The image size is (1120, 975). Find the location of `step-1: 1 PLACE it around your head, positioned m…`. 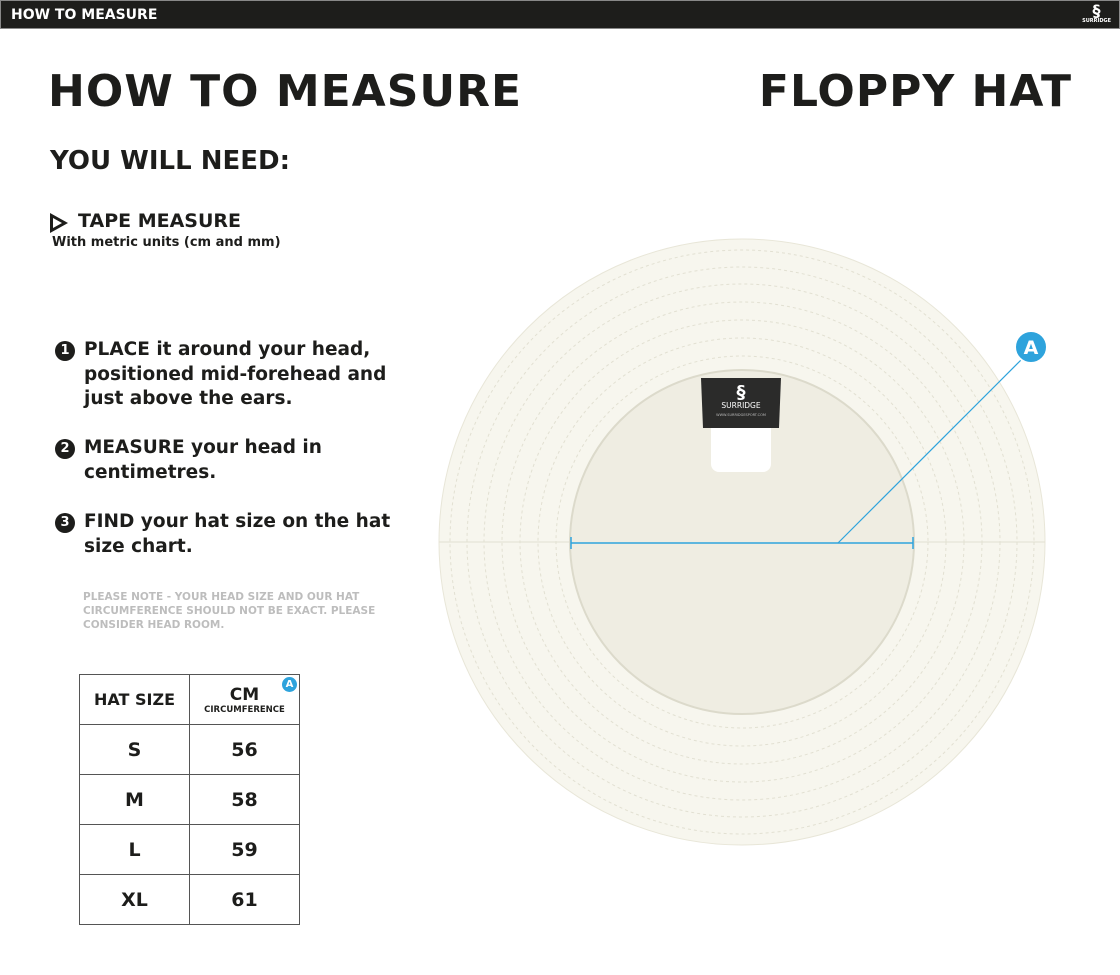

step-1: 1 PLACE it around your head, positioned m… is located at coordinates (230, 375).